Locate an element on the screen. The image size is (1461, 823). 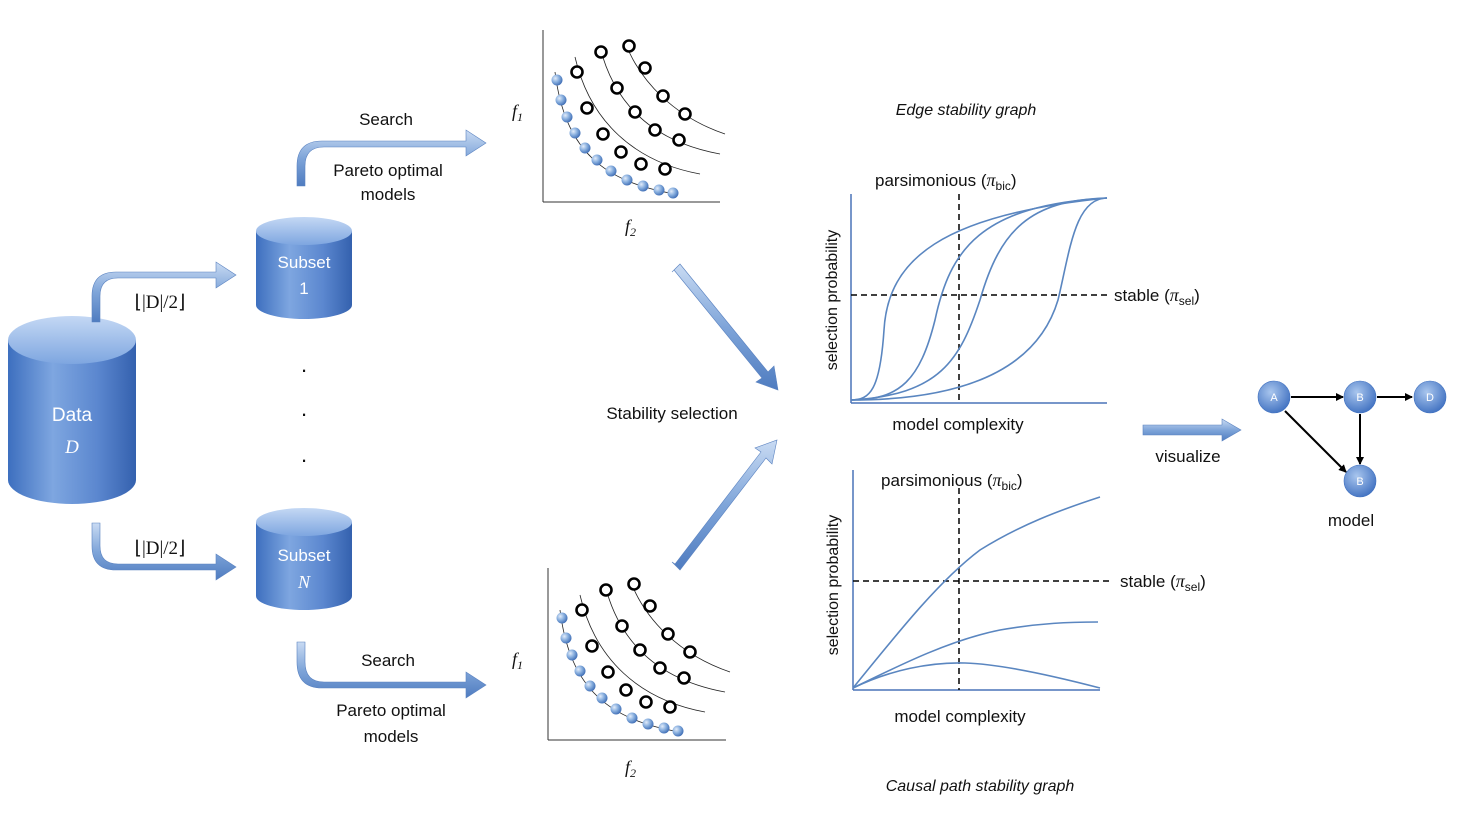
path-graph-stable-label: stable (πsel) is located at coordinates (1163, 582).